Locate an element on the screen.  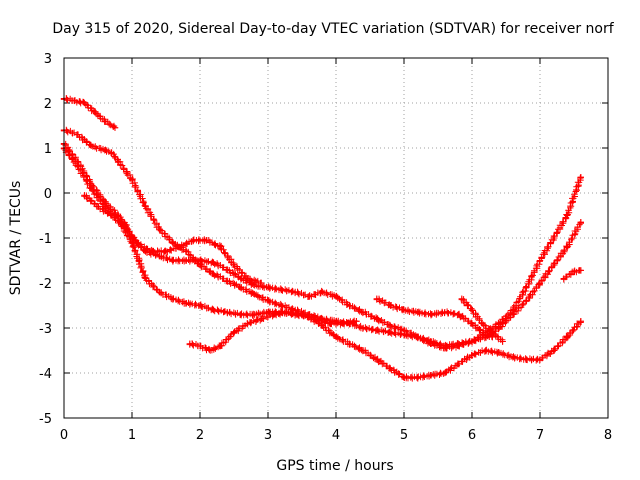
x-tick-label: 4 is located at coordinates (336, 435).